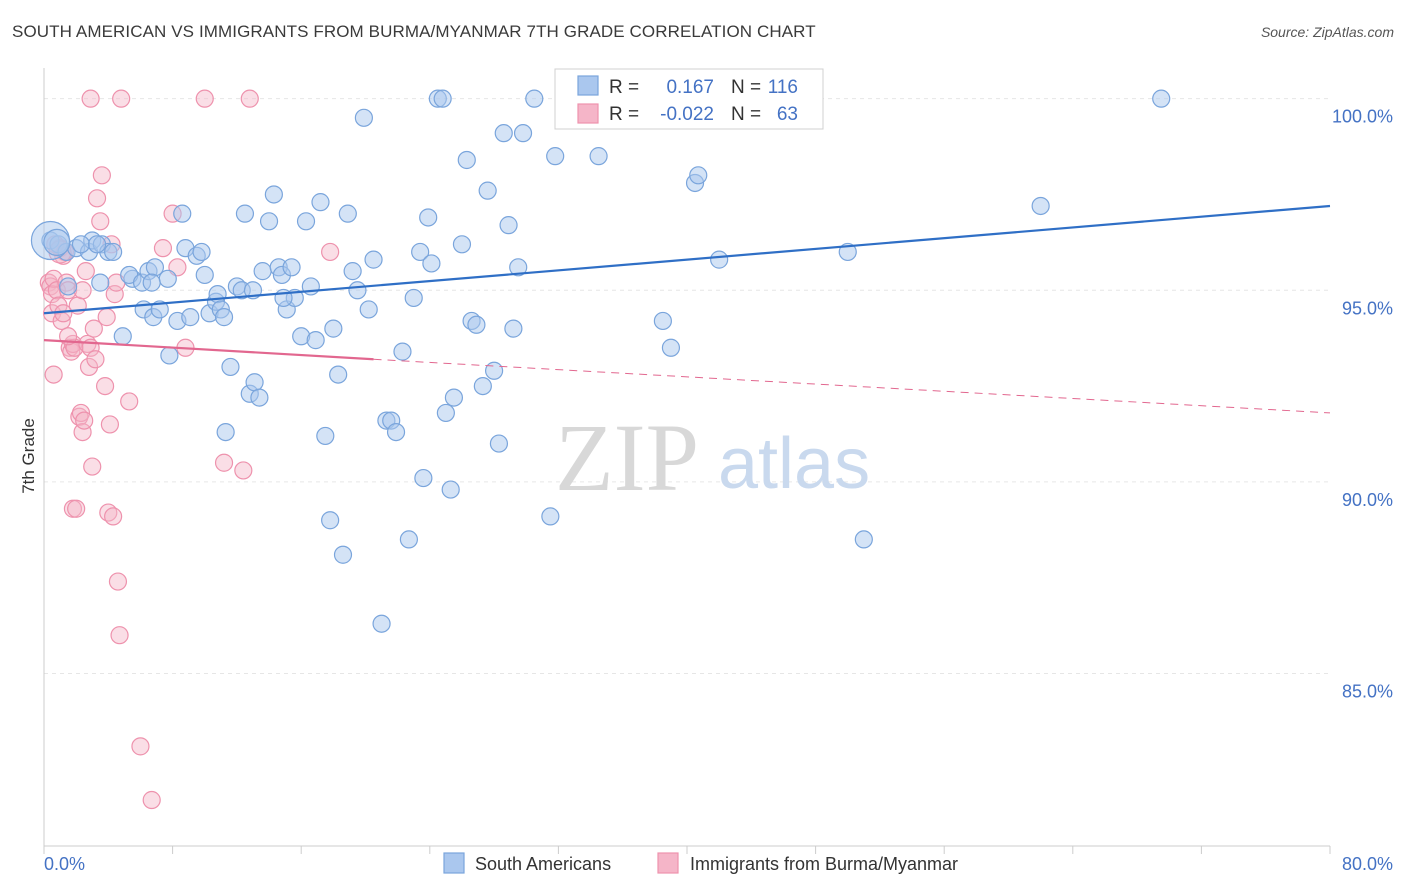 Image resolution: width=1406 pixels, height=892 pixels. I want to click on x-tick-label: 80.0%, so click(1367, 864).